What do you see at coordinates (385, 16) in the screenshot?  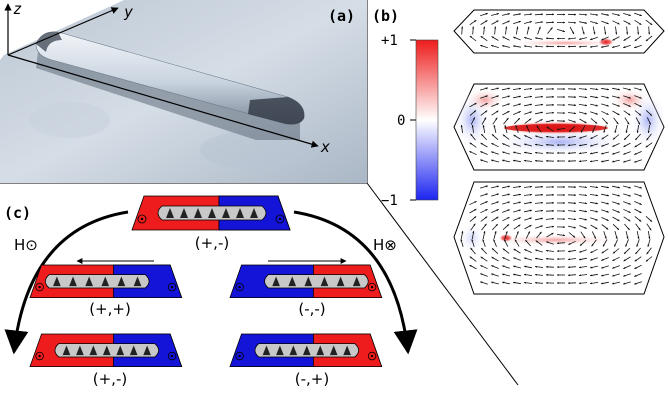 I see `panel-b-label: (b)` at bounding box center [385, 16].